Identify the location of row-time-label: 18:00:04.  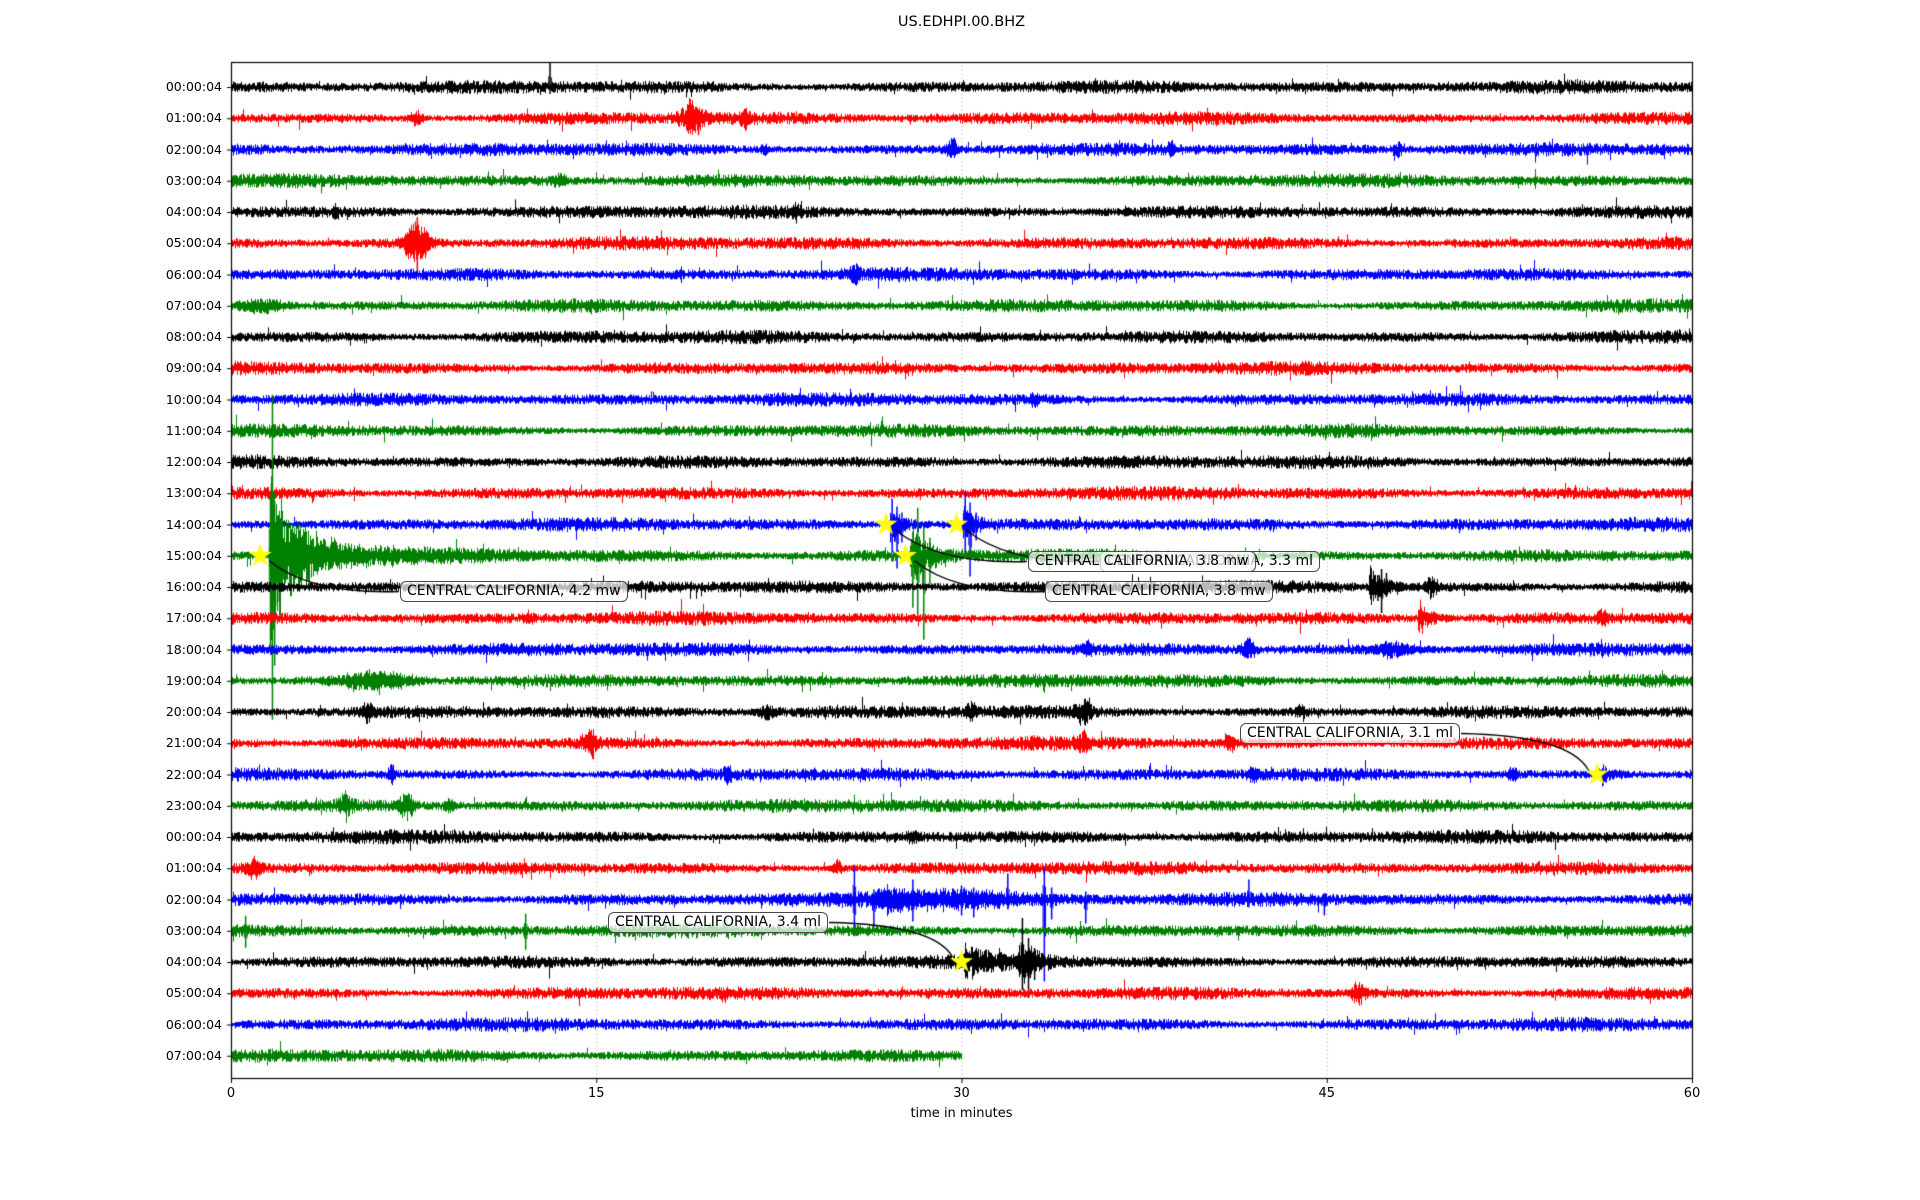
(193, 649).